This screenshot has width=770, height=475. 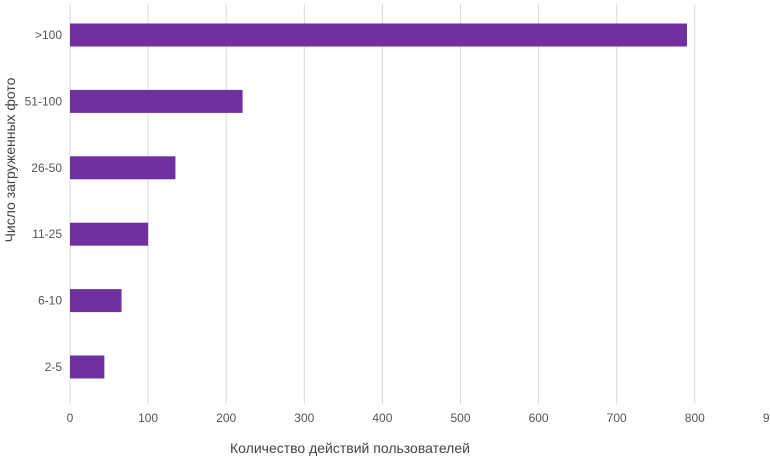 What do you see at coordinates (44, 101) in the screenshot?
I see `category-label: 51-100` at bounding box center [44, 101].